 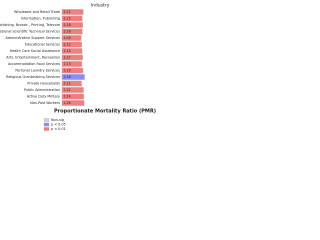 I want to click on value-label: 1.18, so click(x=67, y=25).